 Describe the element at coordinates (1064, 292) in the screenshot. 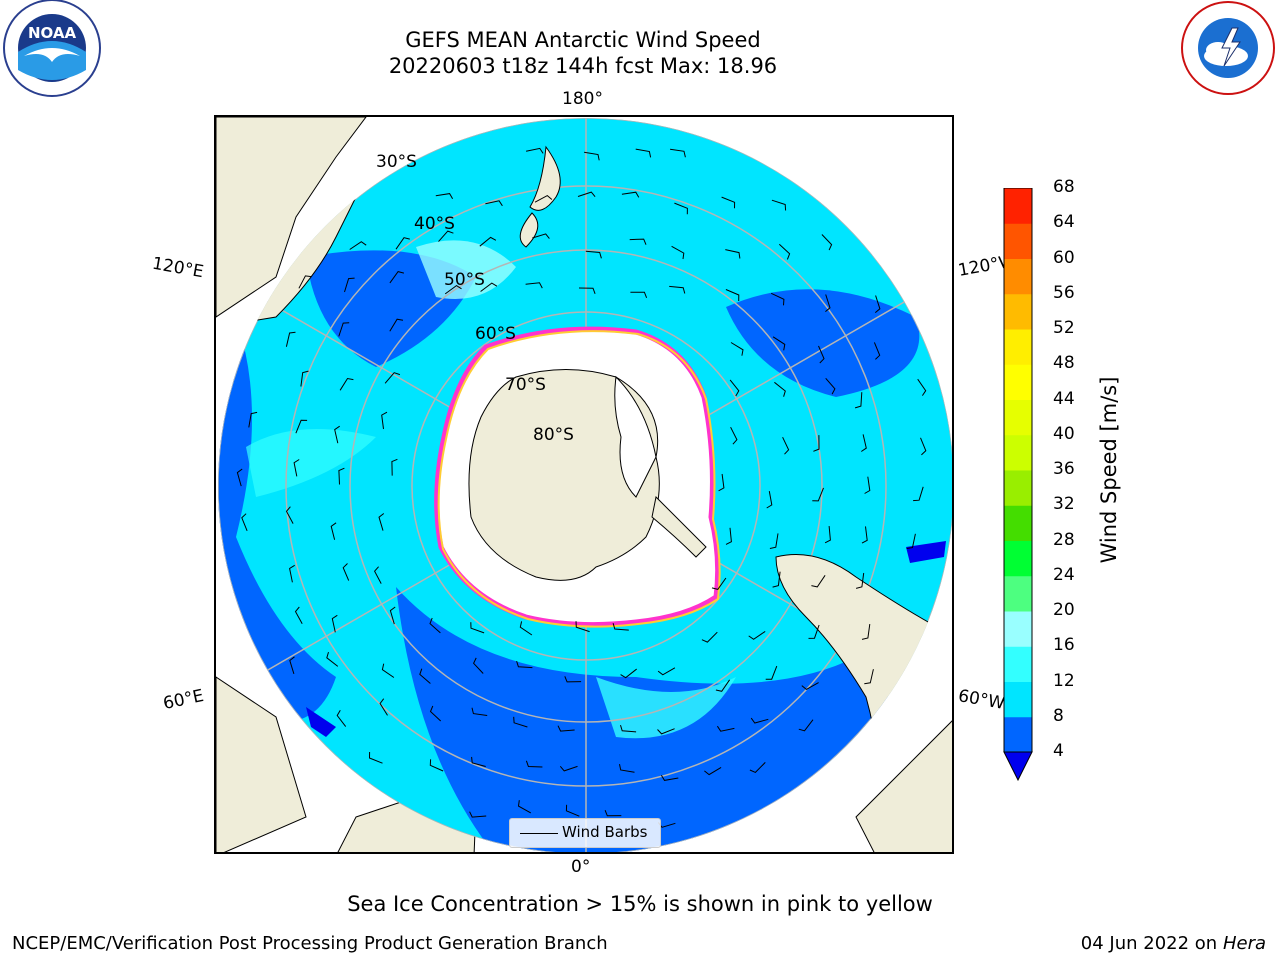

I see `colorbar-tick-label: 56` at that location.